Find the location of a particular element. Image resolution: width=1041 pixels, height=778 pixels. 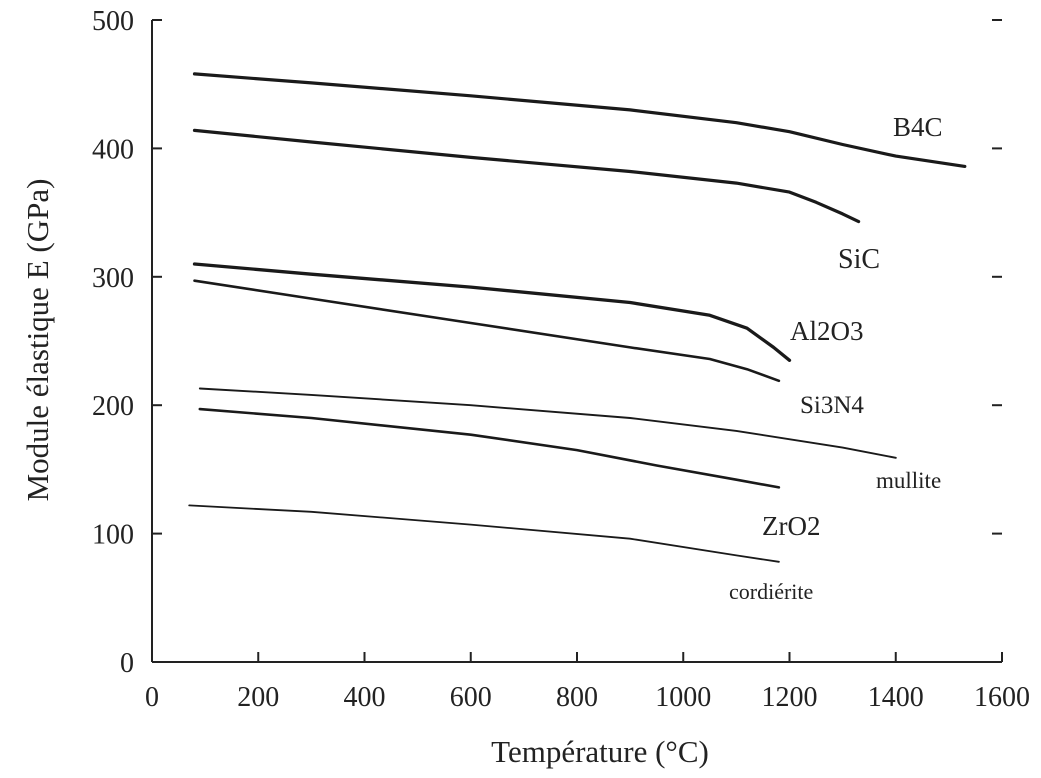

x-tick-label: 1000 is located at coordinates (683, 697).